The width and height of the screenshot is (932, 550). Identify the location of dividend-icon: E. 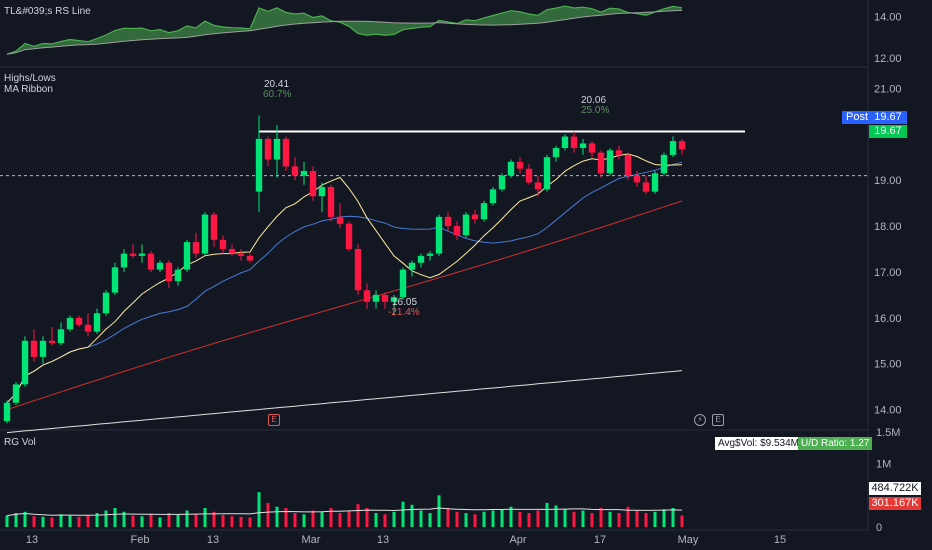
(718, 420).